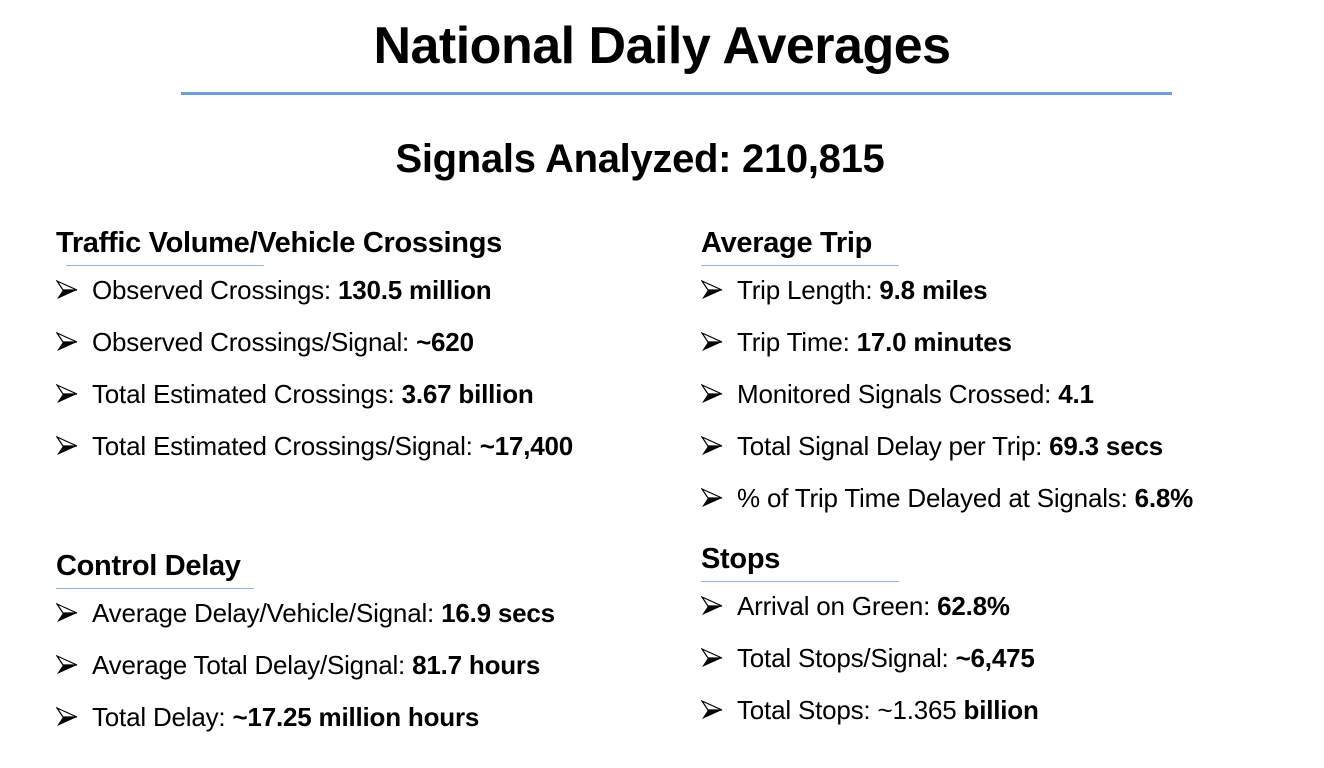  Describe the element at coordinates (847, 709) in the screenshot. I see `item-label: Total Stops: ~1.365` at that location.